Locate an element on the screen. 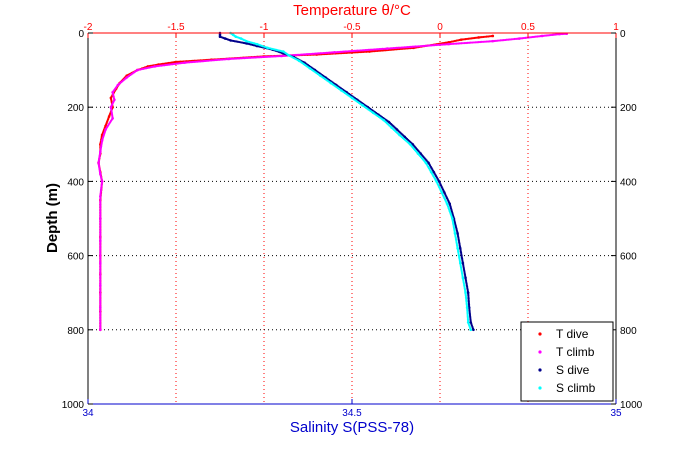 Image resolution: width=681 pixels, height=454 pixels. bottom-axis-tick-label: 34 is located at coordinates (88, 413).